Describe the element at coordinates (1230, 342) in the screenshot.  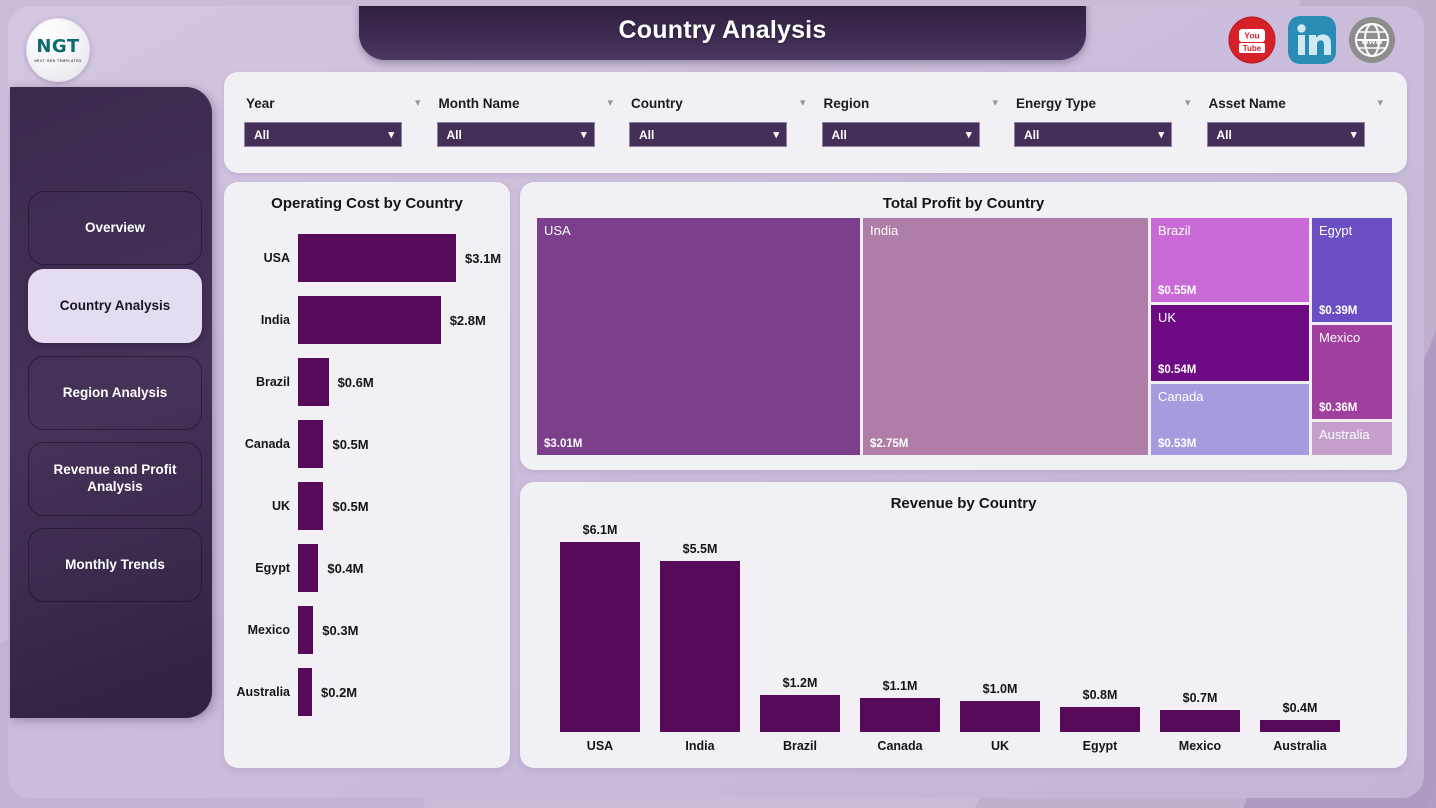
I see `treemap-tile: UK $0.54M` at that location.